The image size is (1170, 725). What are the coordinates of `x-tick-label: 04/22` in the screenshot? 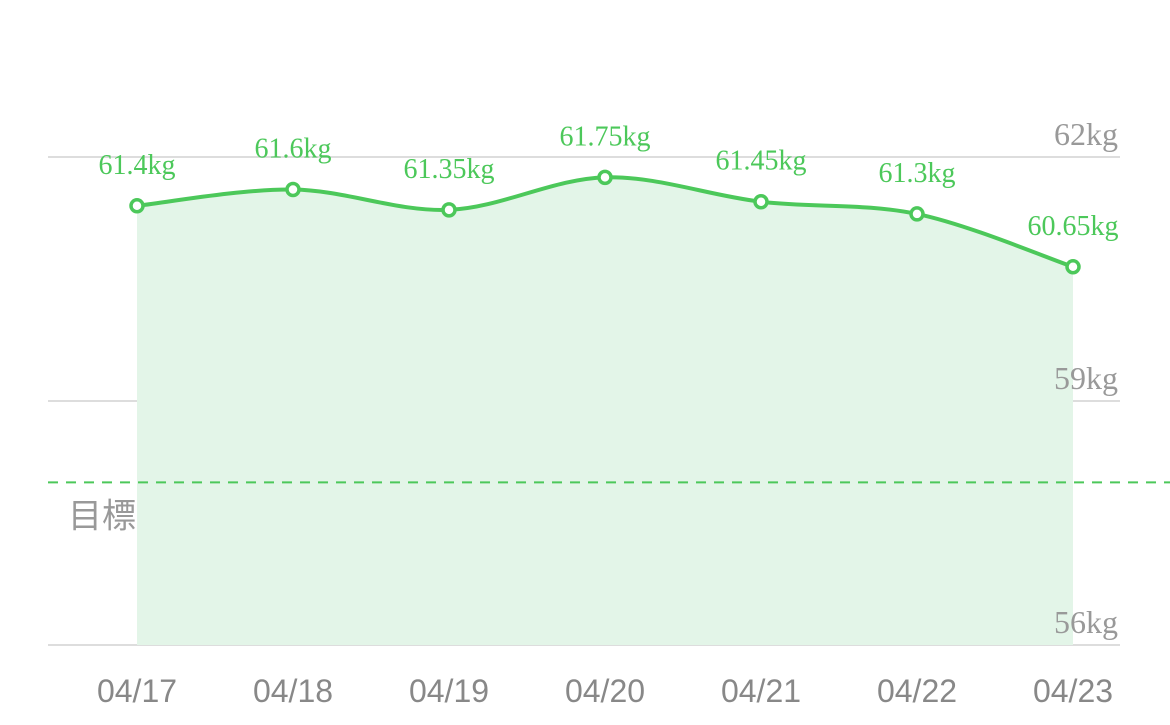 It's located at (917, 691).